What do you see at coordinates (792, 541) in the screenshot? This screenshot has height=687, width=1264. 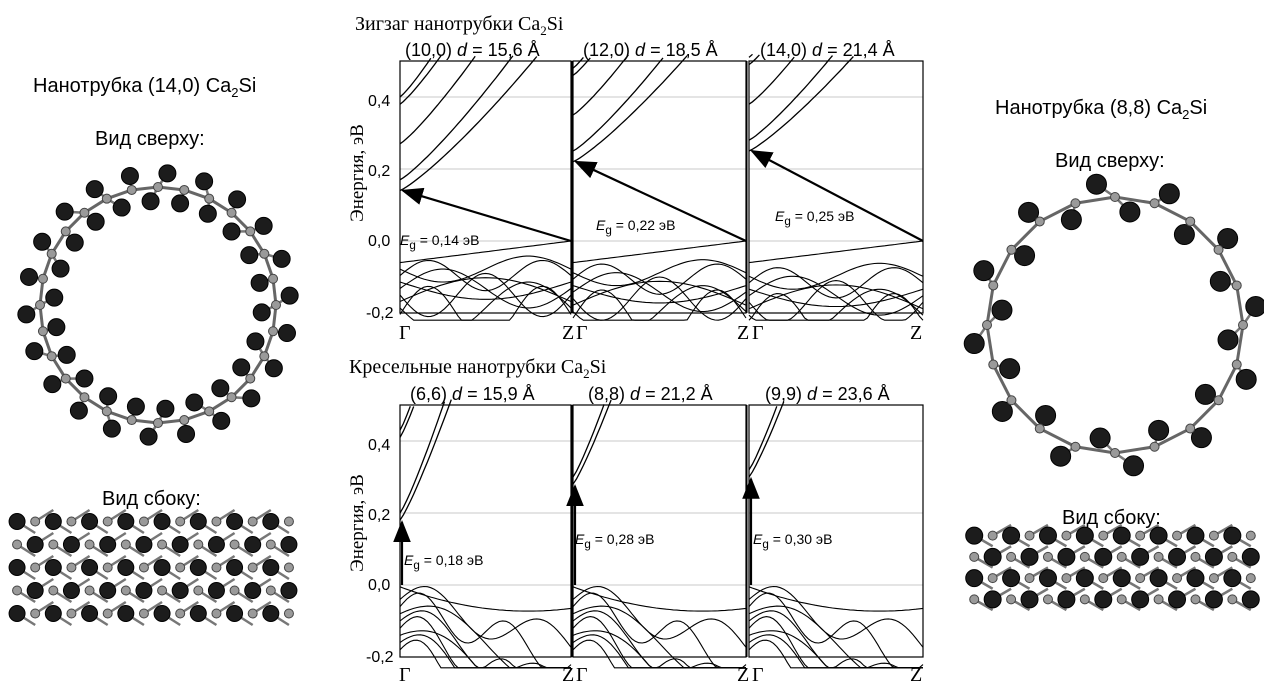 I see `armchair-gap-label-3: Eg = 0,30 эВ` at bounding box center [792, 541].